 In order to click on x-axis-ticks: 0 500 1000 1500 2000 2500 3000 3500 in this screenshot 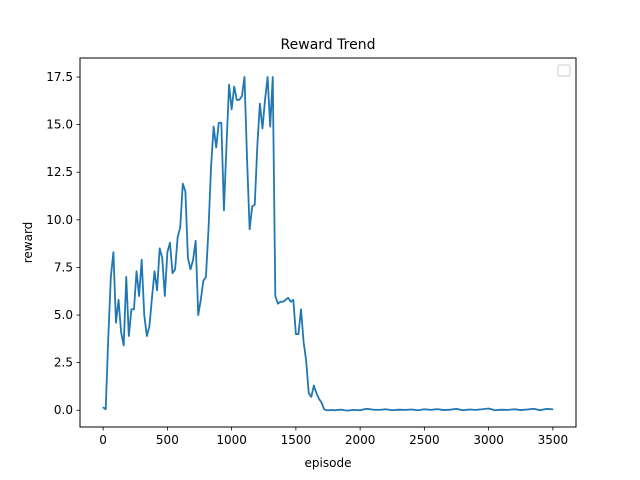, I will do `click(333, 437)`.